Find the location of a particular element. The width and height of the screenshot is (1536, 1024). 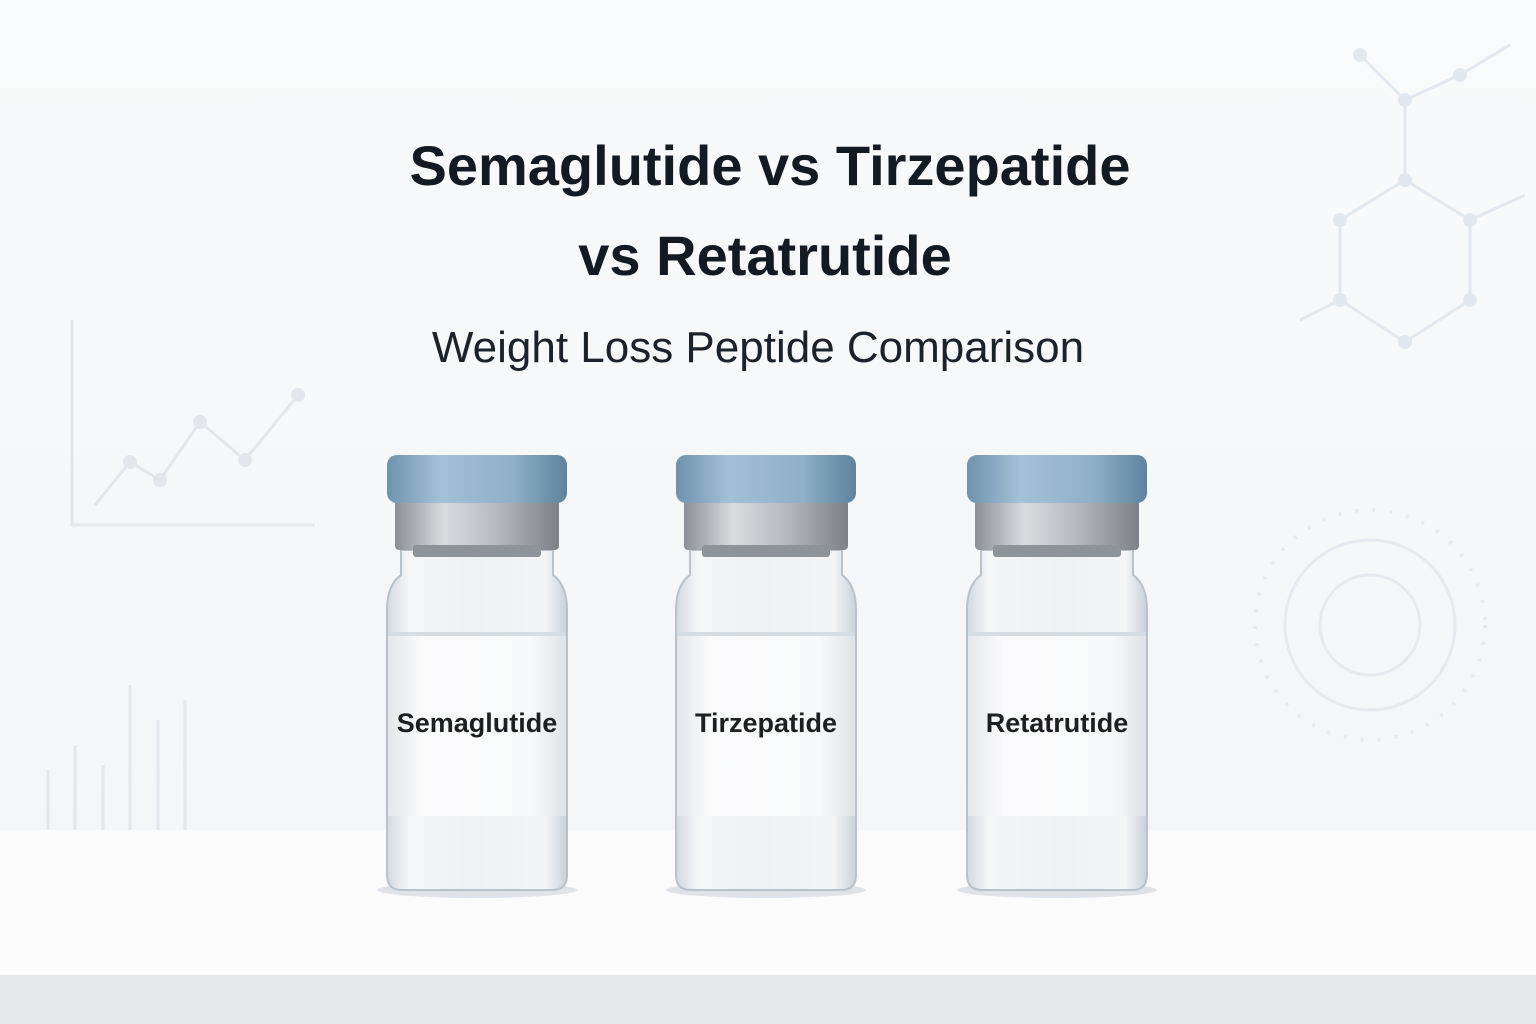

vial-label: Semaglutide is located at coordinates (477, 723).